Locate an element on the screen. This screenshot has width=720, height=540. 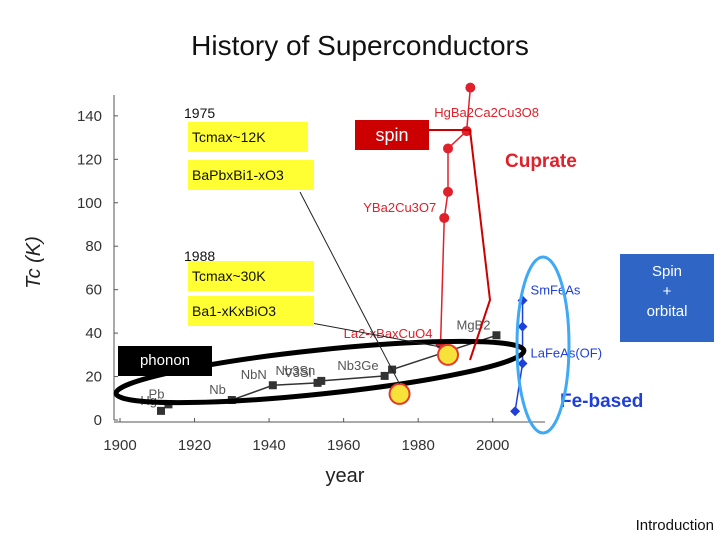
y-tick-label: 20 is located at coordinates (93, 377).